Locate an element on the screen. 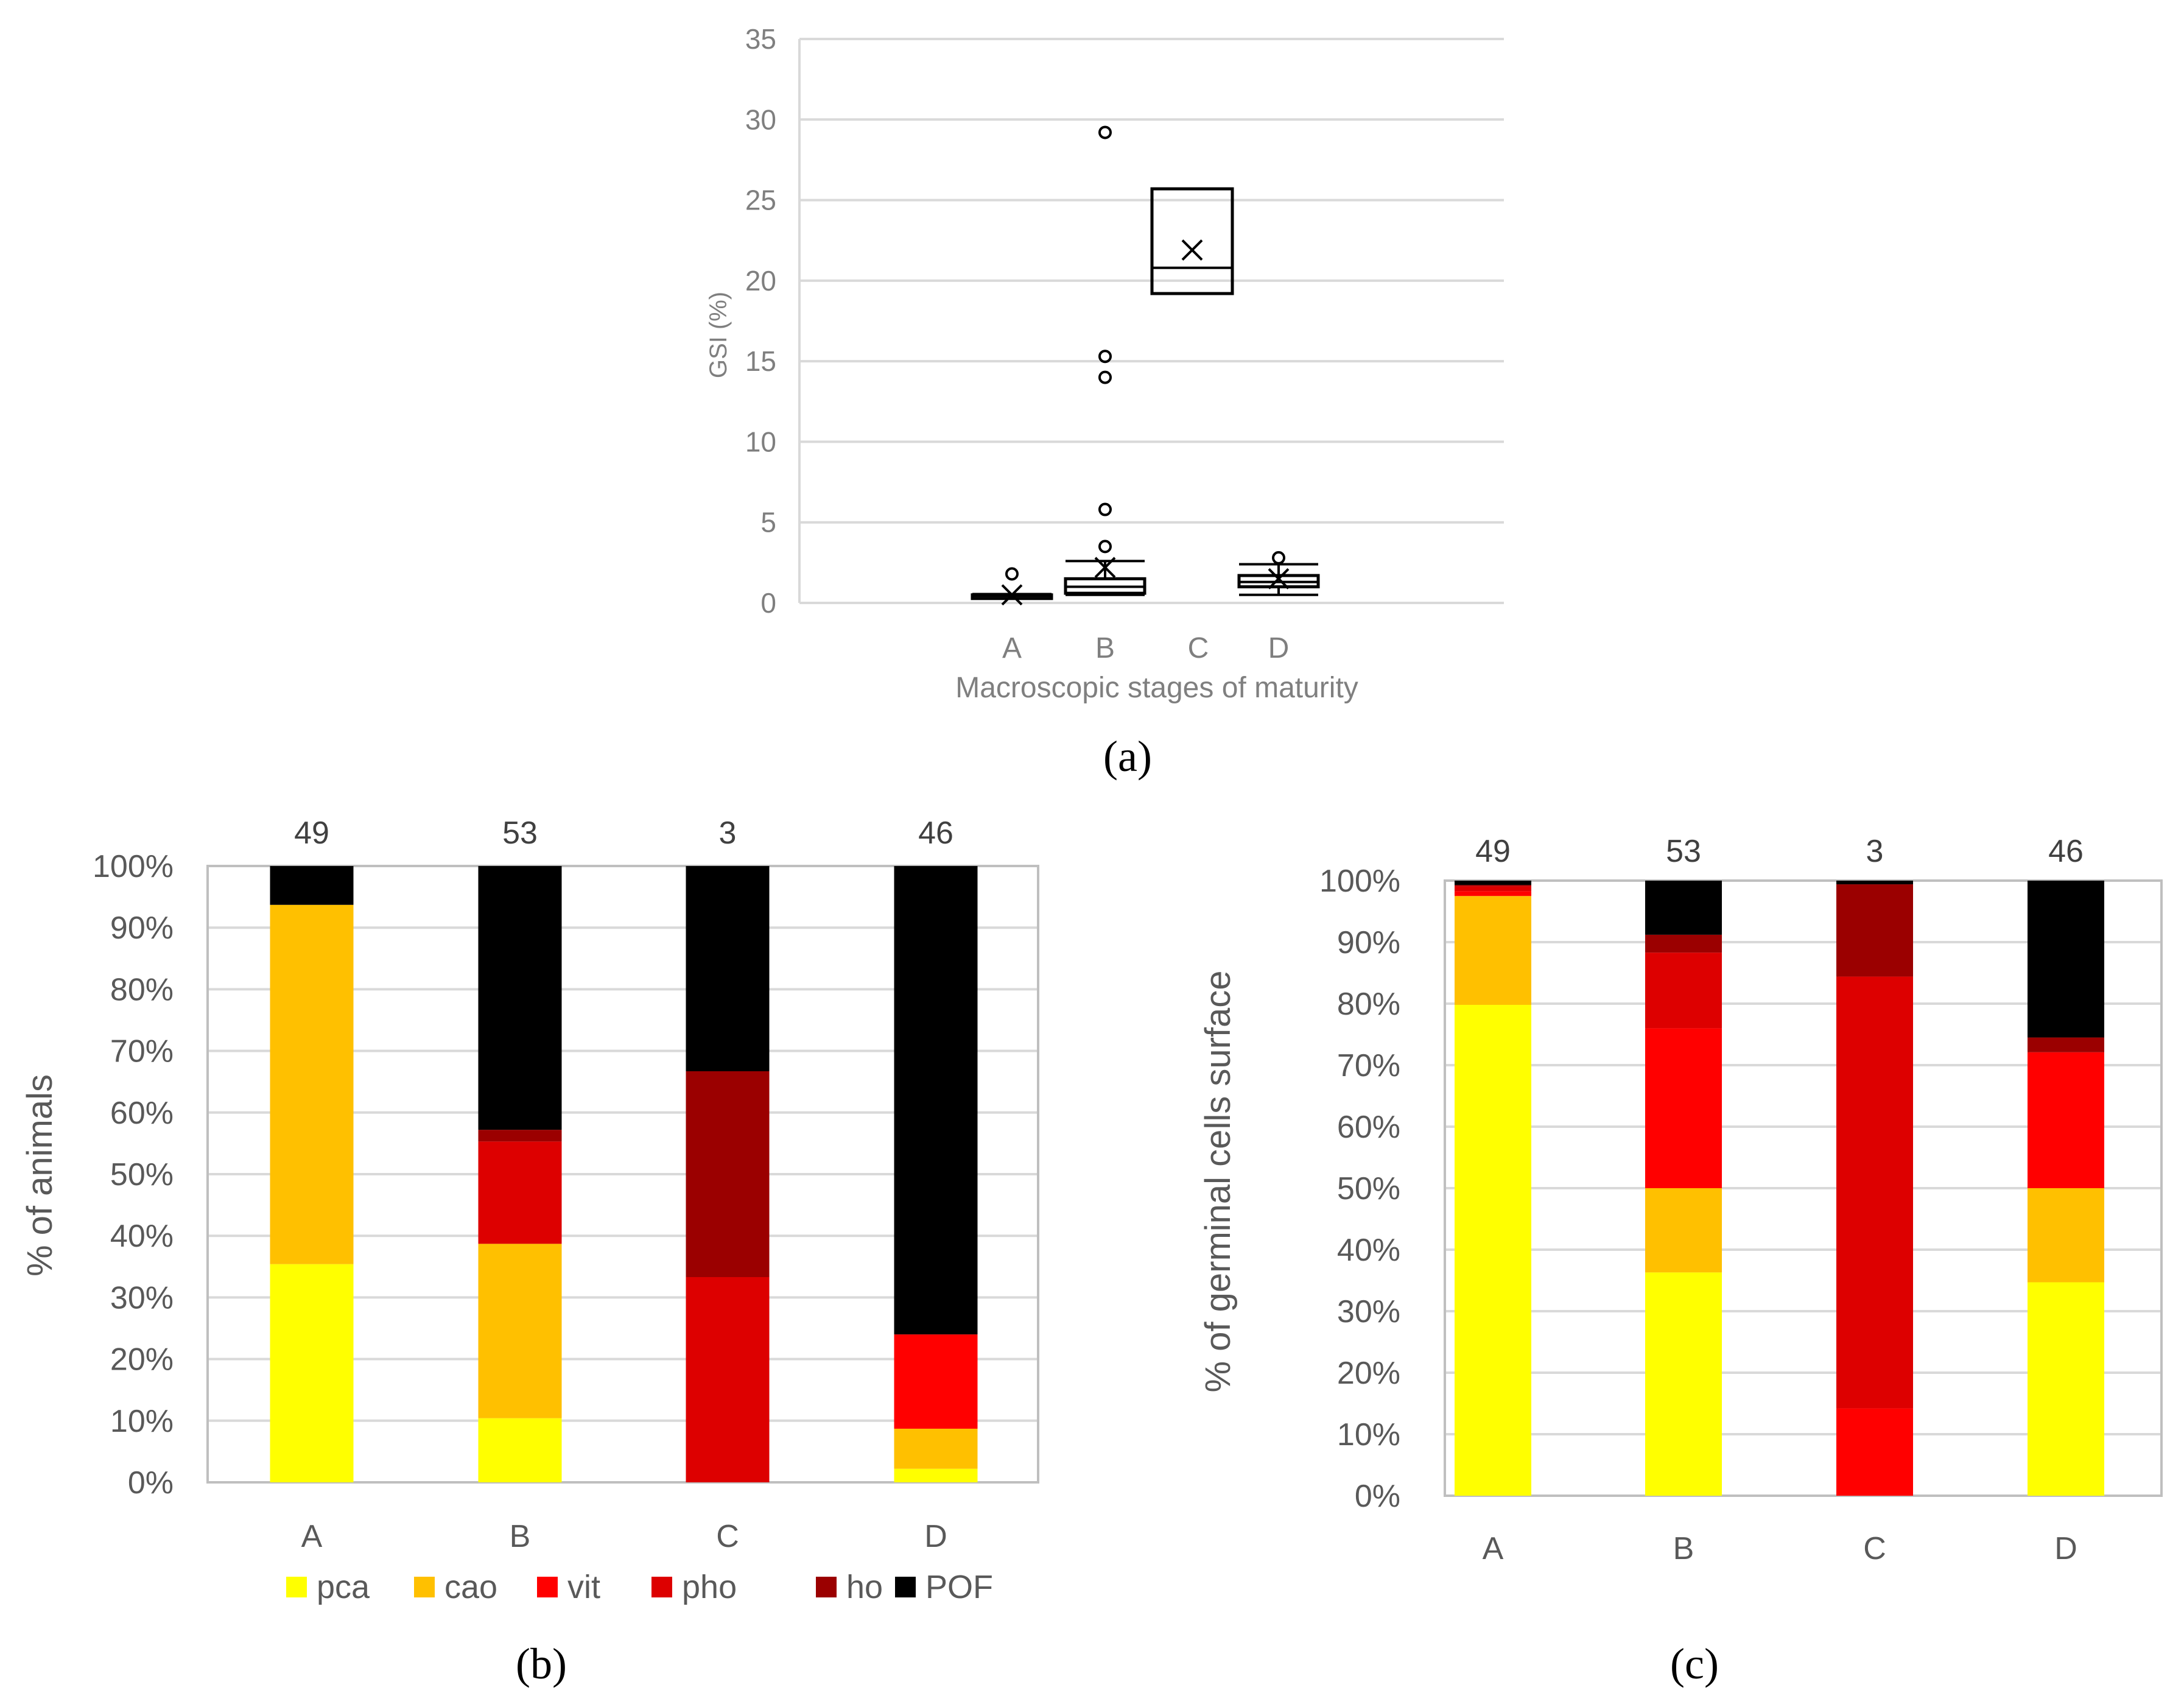 The width and height of the screenshot is (2184, 1704). legend: pca cao vit pho ho POF is located at coordinates (639, 1587).